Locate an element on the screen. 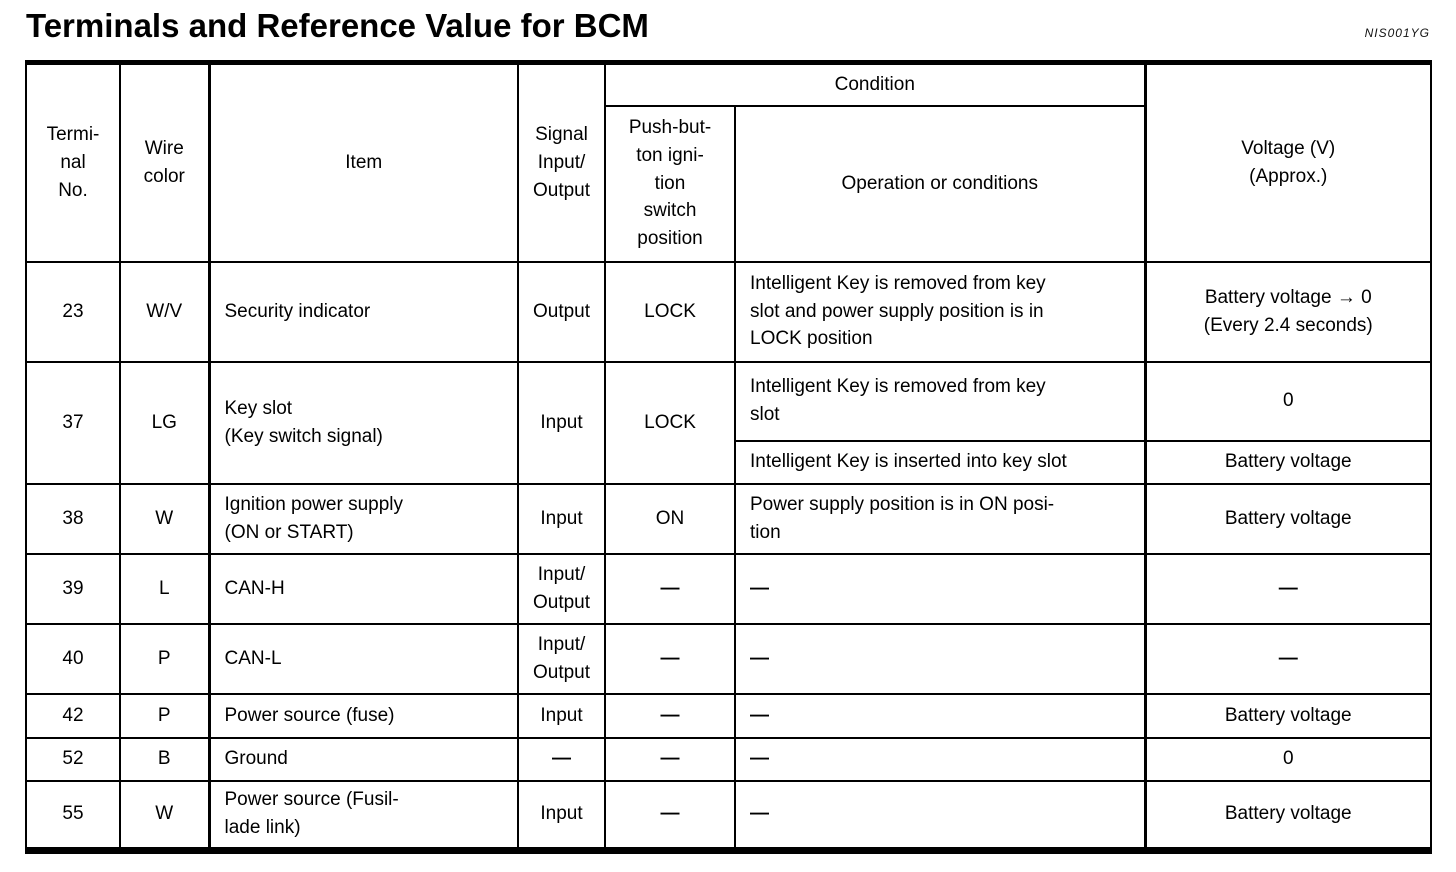 This screenshot has height=872, width=1456. table-row-terminal-52: 52 B Ground — — — 0 is located at coordinates (728, 759).